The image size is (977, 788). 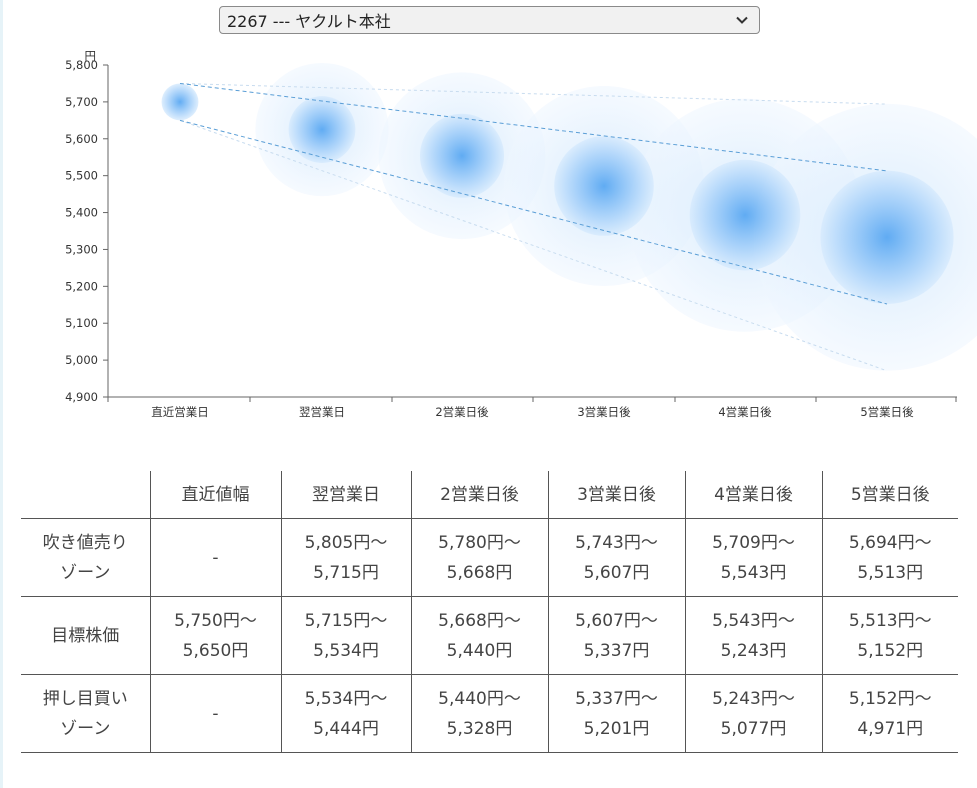 What do you see at coordinates (346, 728) in the screenshot?
I see `cell-value: 5,444円` at bounding box center [346, 728].